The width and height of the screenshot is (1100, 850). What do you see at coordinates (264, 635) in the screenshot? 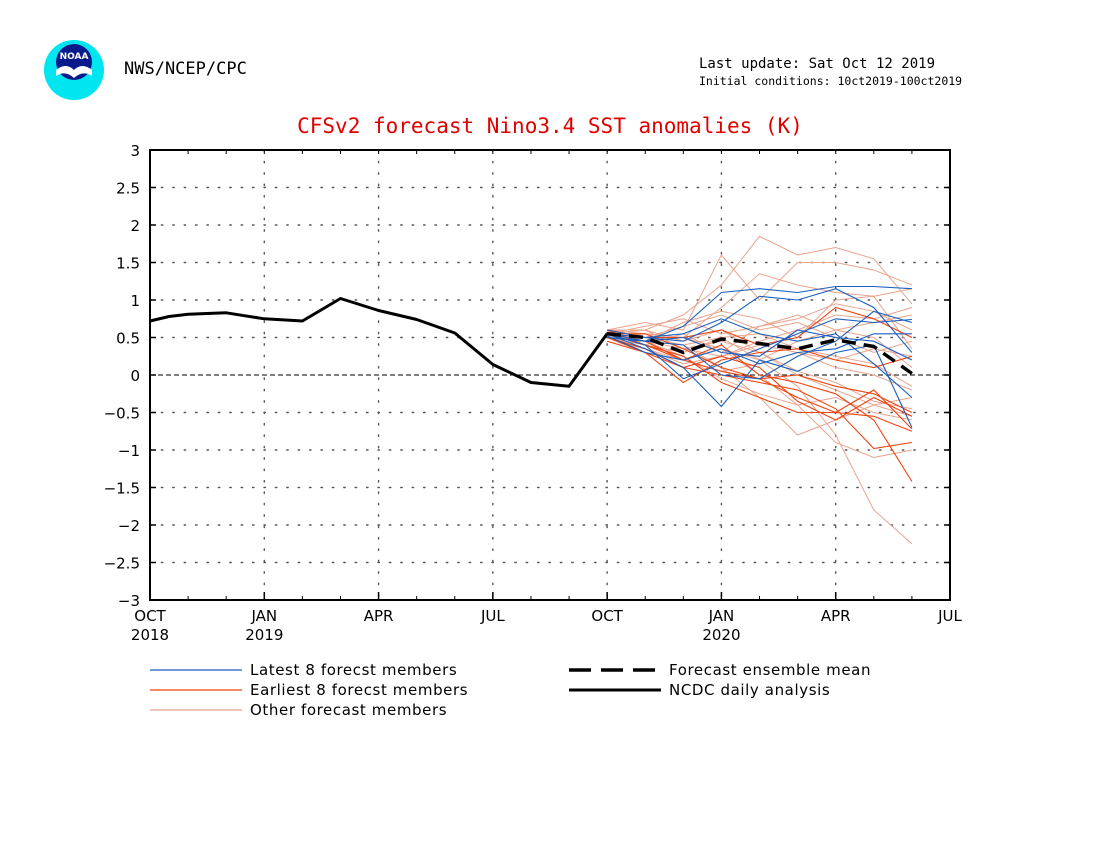
I see `x-tick-year-label: 2019` at bounding box center [264, 635].